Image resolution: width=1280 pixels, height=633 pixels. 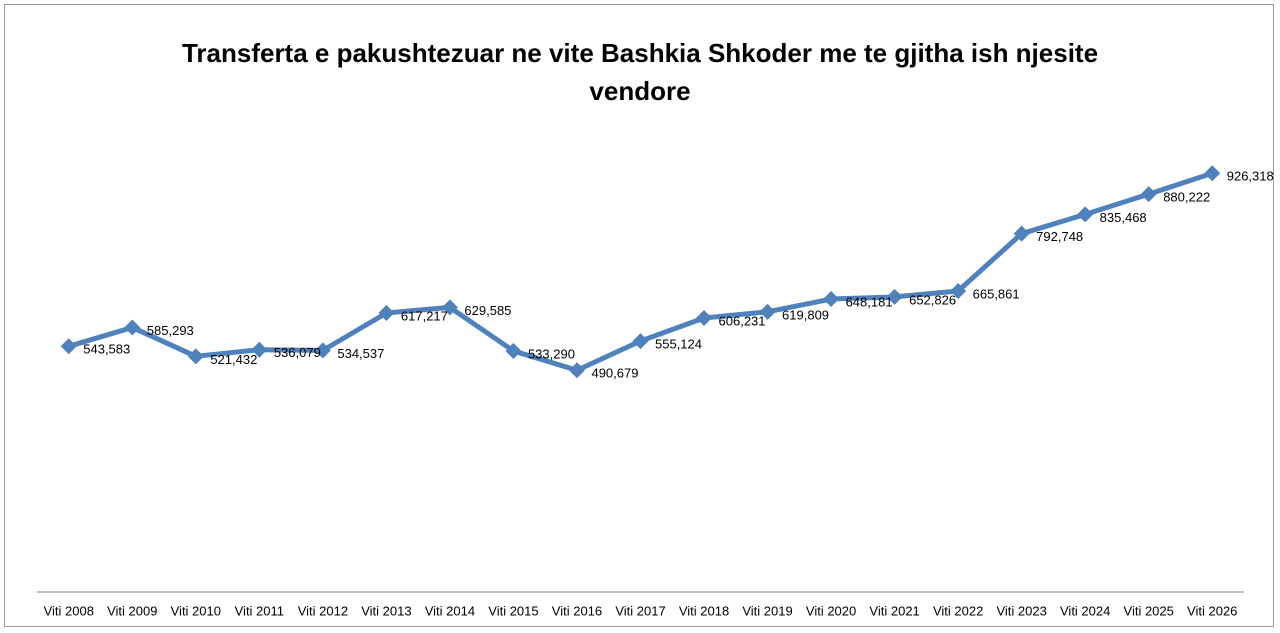 What do you see at coordinates (1149, 610) in the screenshot?
I see `x-tick-label: Viti 2025` at bounding box center [1149, 610].